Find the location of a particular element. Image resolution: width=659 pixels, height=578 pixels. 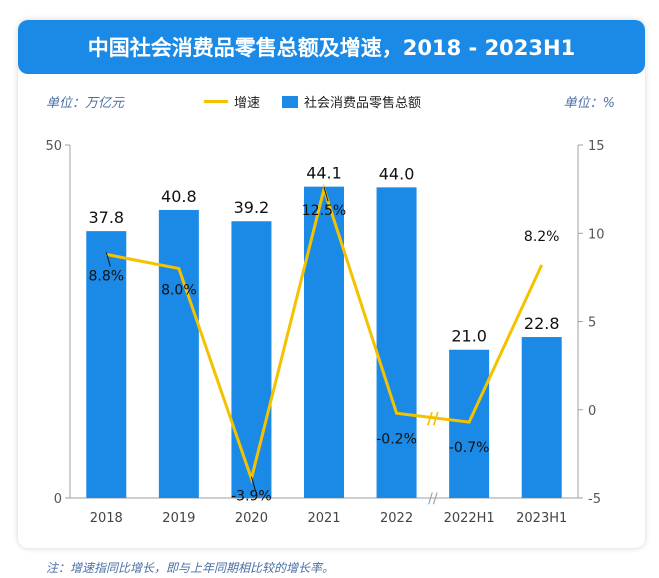

right-tick-label: 5 is located at coordinates (592, 323).